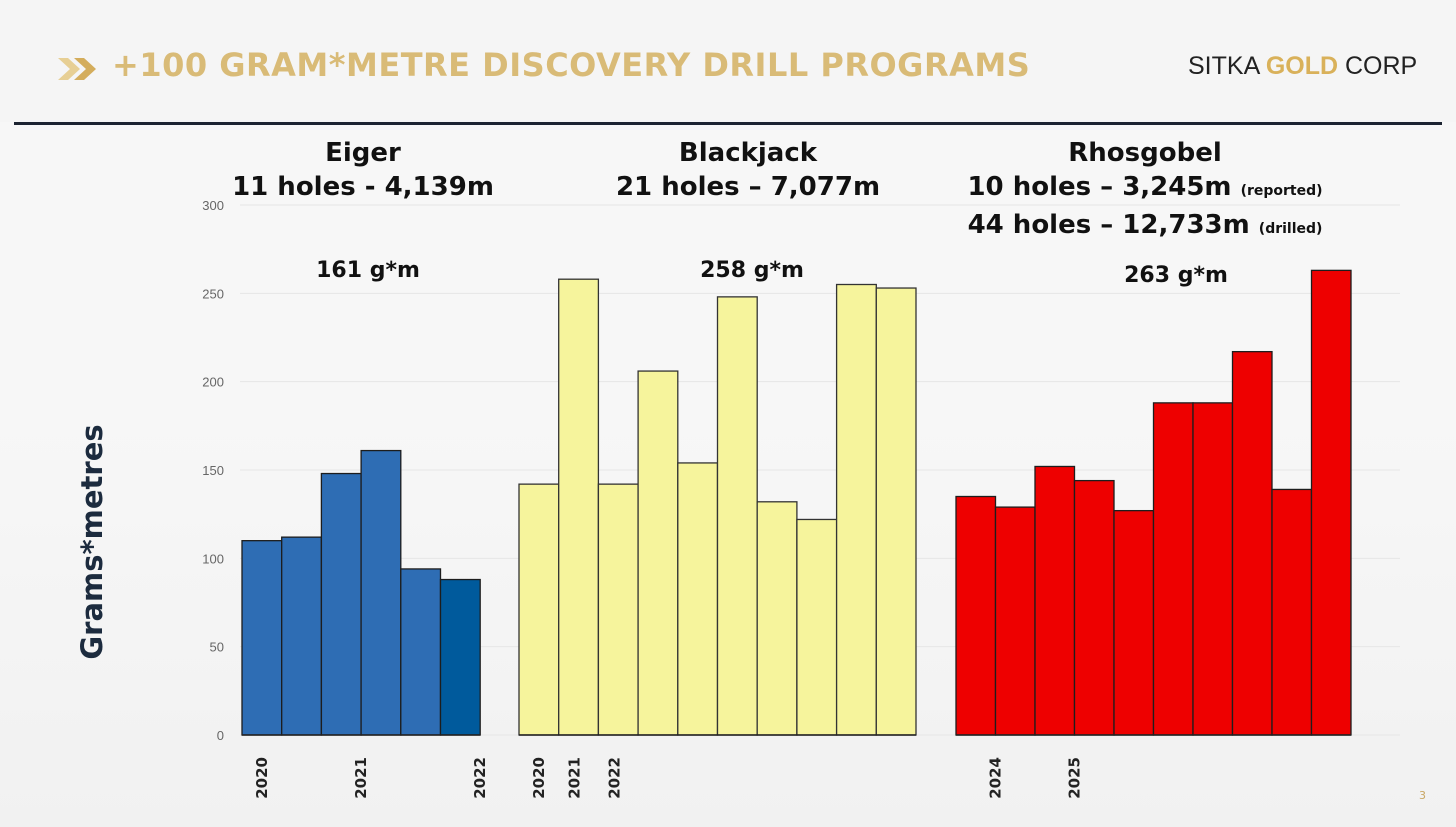 Image resolution: width=1456 pixels, height=827 pixels. Describe the element at coordinates (77, 69) in the screenshot. I see `double-chevron-icon` at that location.